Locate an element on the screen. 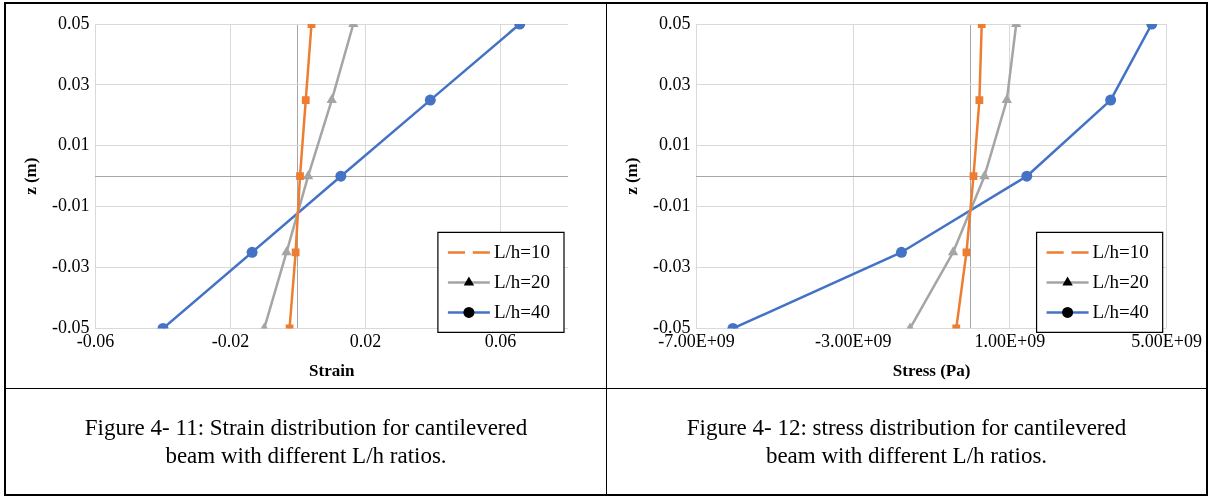  caption: Figure 4- 12: stress distribution for cantilevered beam with different L/h ratios. is located at coordinates (906, 441).